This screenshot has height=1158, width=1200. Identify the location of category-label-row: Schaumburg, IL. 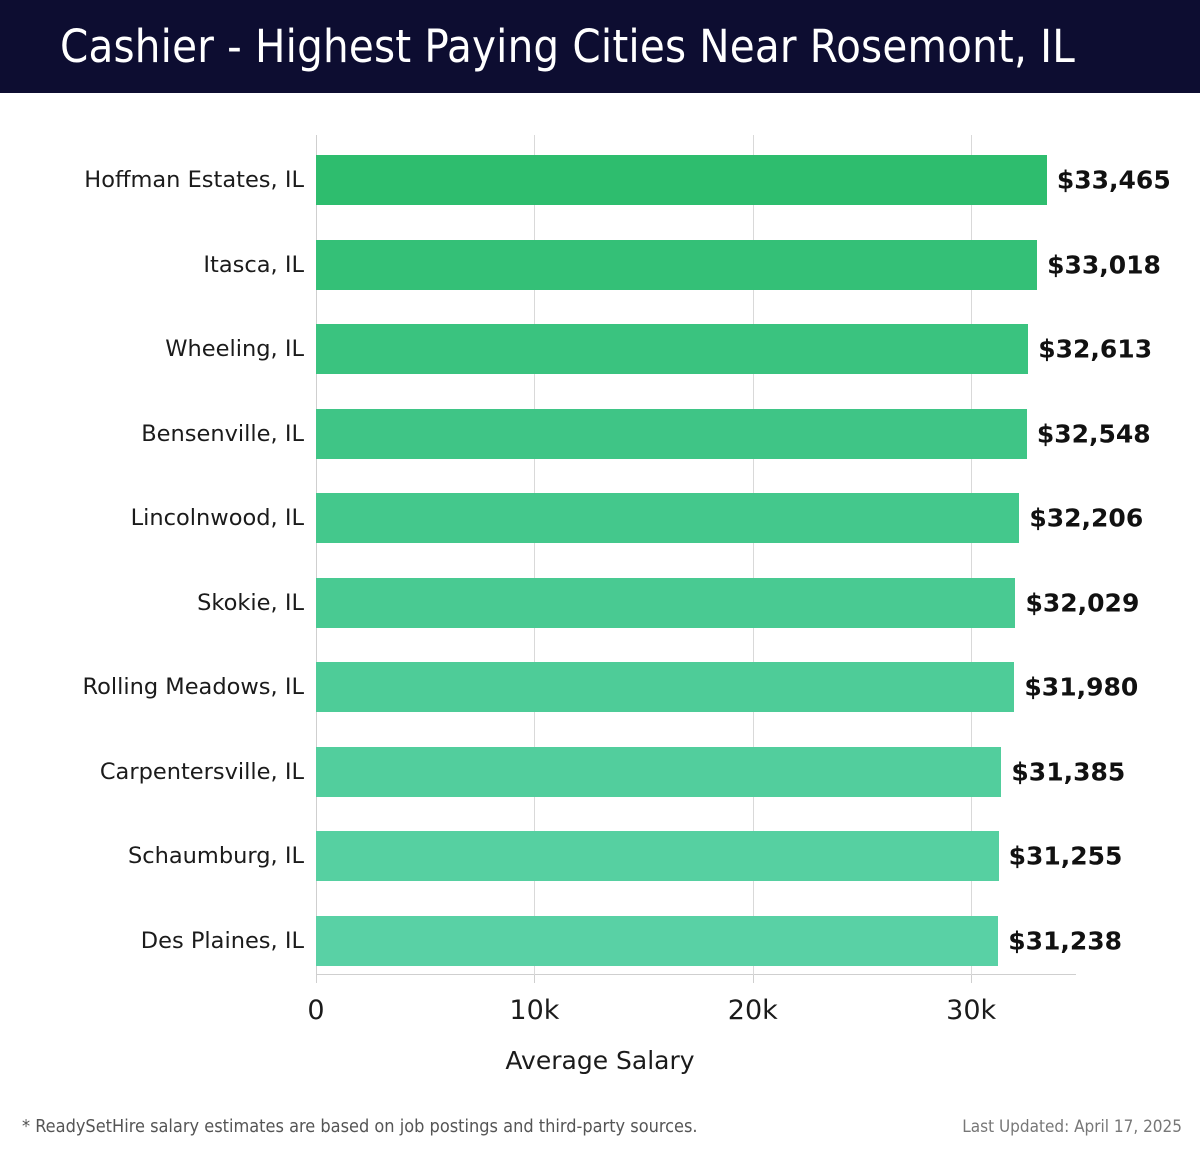
(152, 856).